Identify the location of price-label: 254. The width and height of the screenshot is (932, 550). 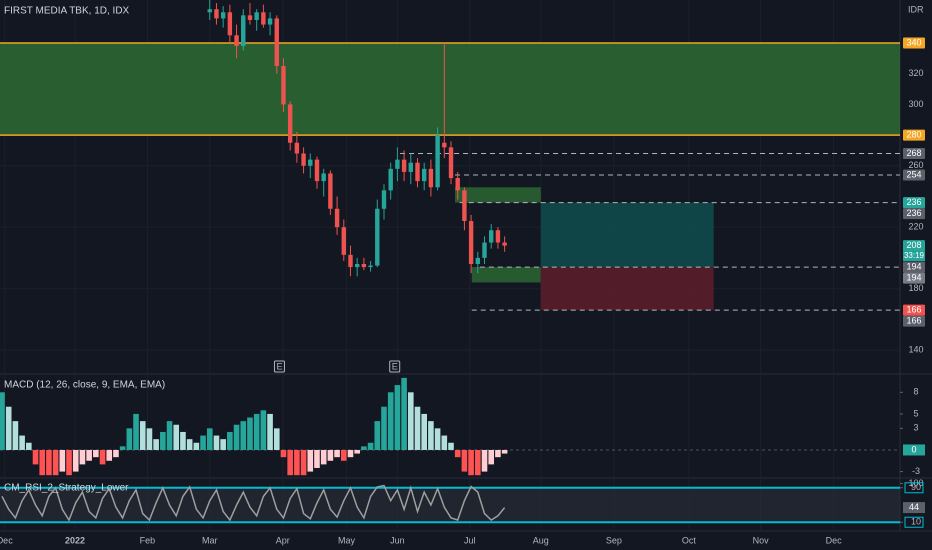
(913, 174).